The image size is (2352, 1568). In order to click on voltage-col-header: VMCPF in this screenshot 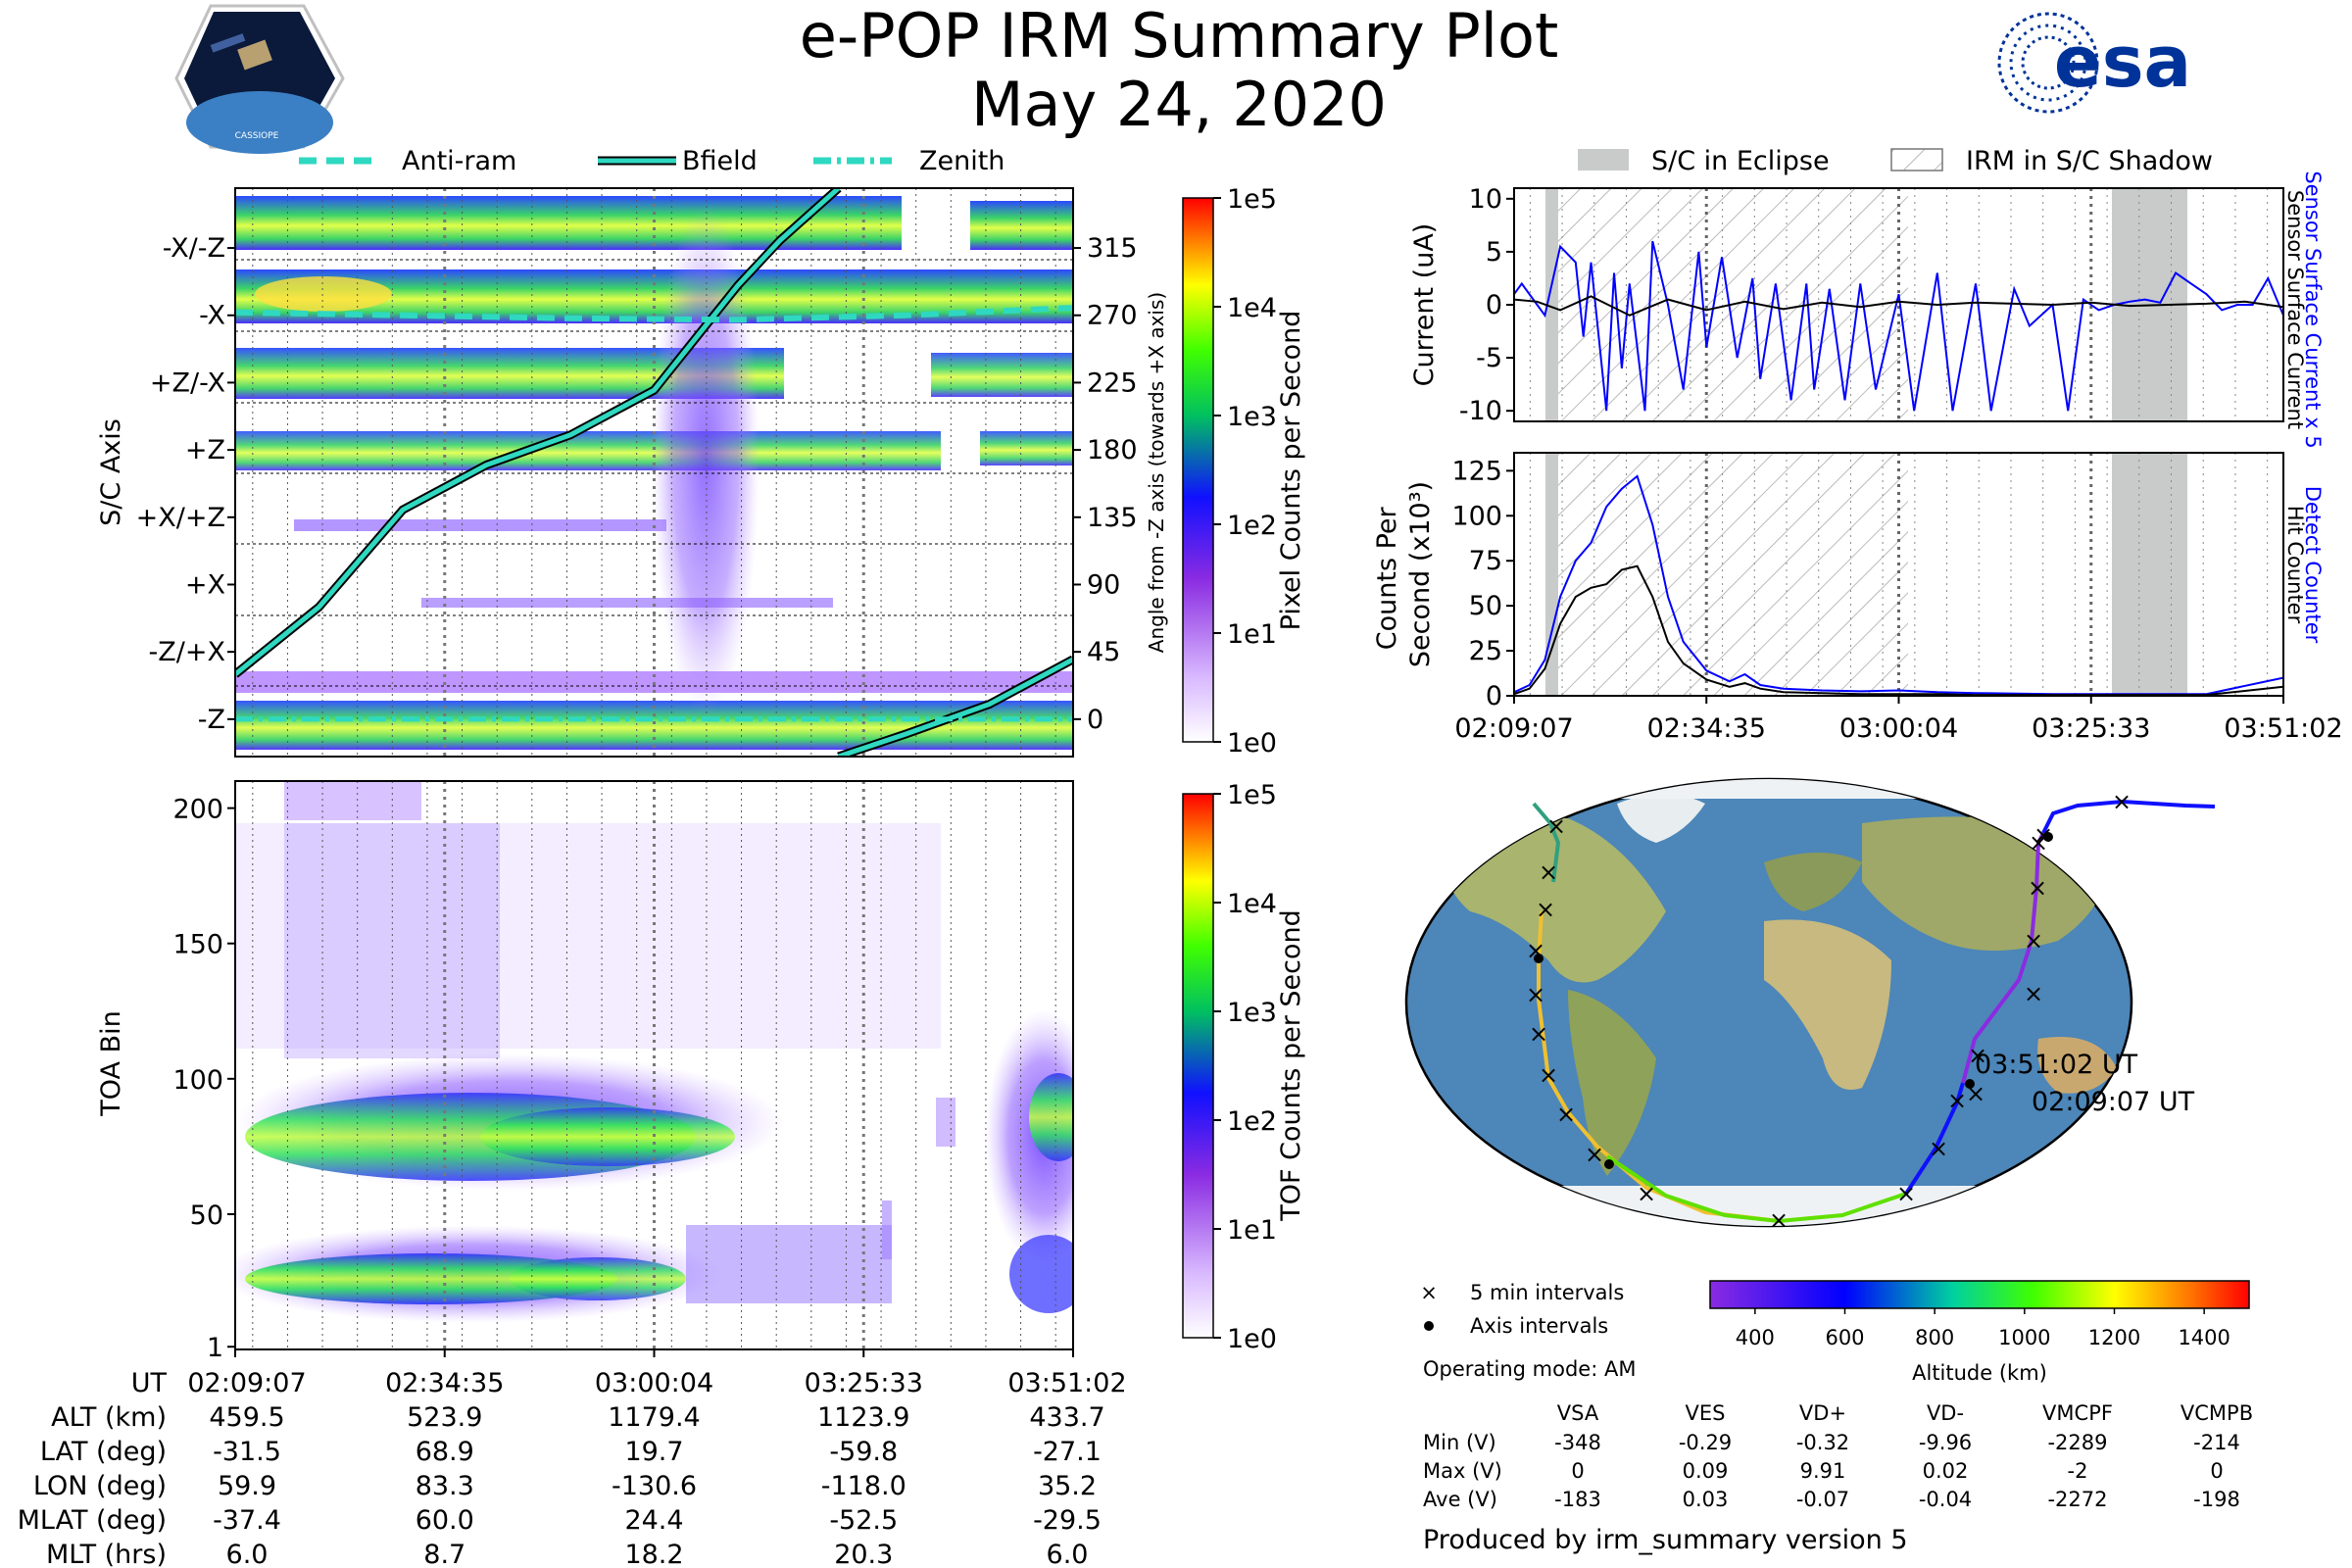, I will do `click(2077, 1413)`.